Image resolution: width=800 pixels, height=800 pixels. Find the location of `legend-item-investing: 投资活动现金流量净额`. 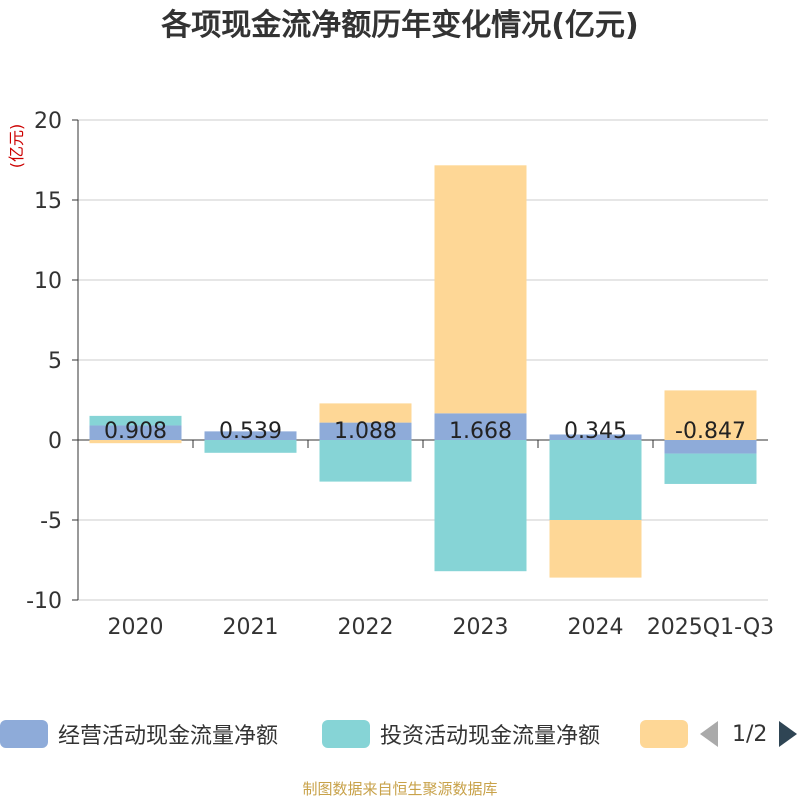

legend-item-investing: 投资活动现金流量净额 is located at coordinates (461, 734).